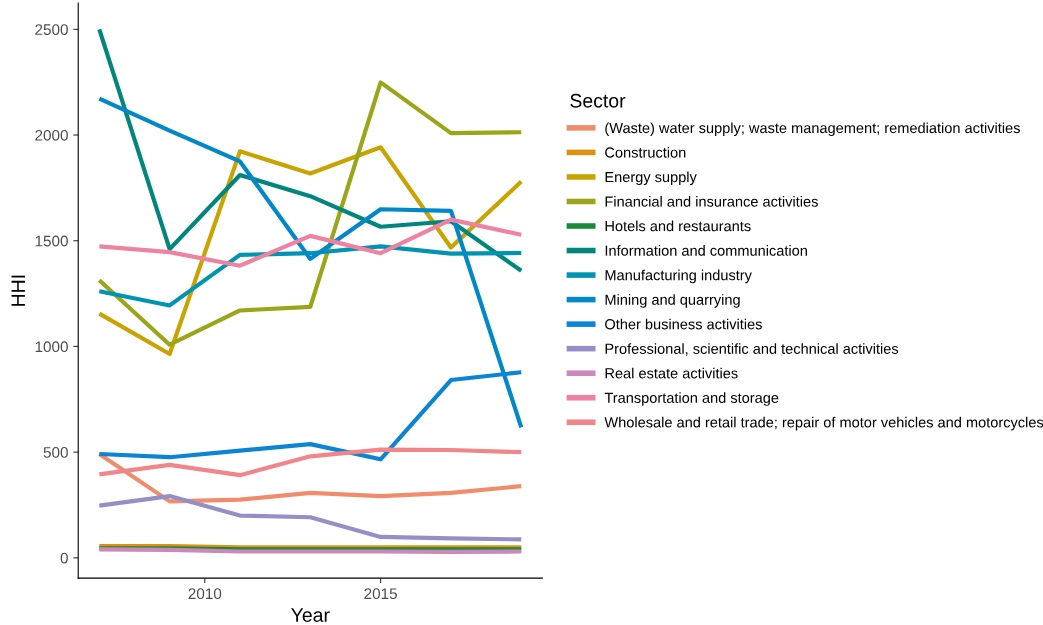  Describe the element at coordinates (51, 347) in the screenshot. I see `y-tick-label: 1000` at that location.